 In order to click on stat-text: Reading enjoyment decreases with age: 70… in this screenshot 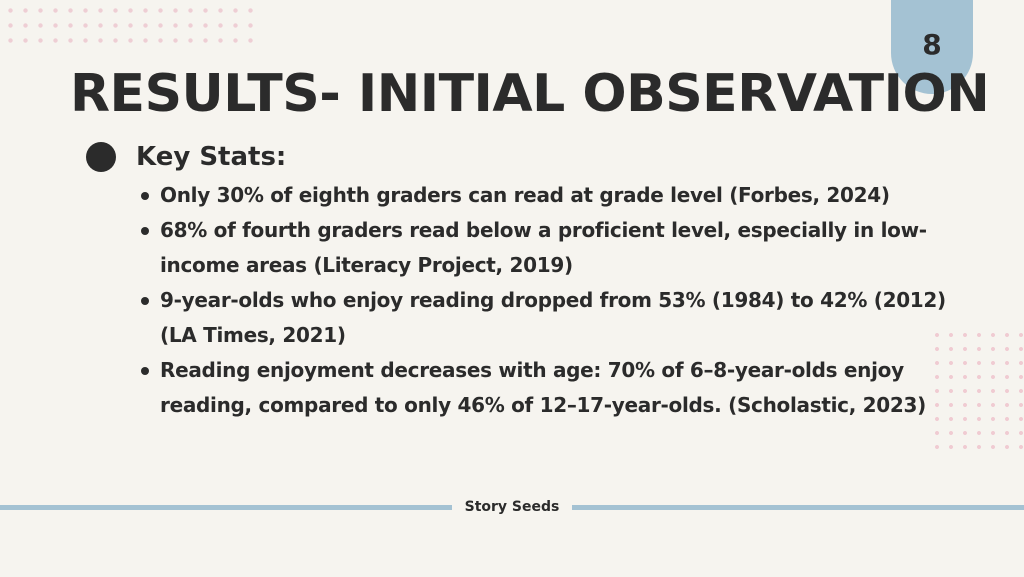, I will do `click(543, 387)`.